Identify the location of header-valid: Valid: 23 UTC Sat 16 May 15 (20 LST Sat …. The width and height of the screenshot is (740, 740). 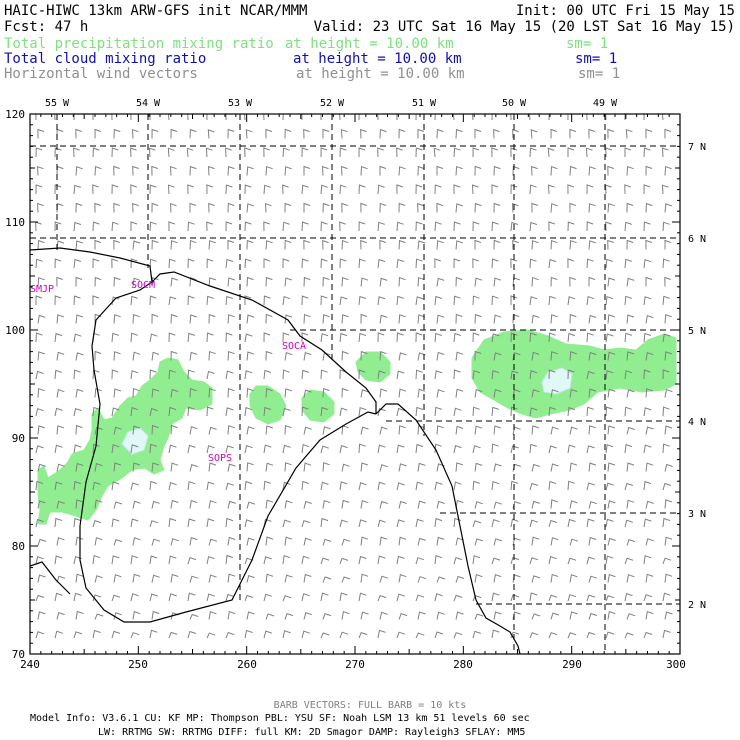
(524, 27).